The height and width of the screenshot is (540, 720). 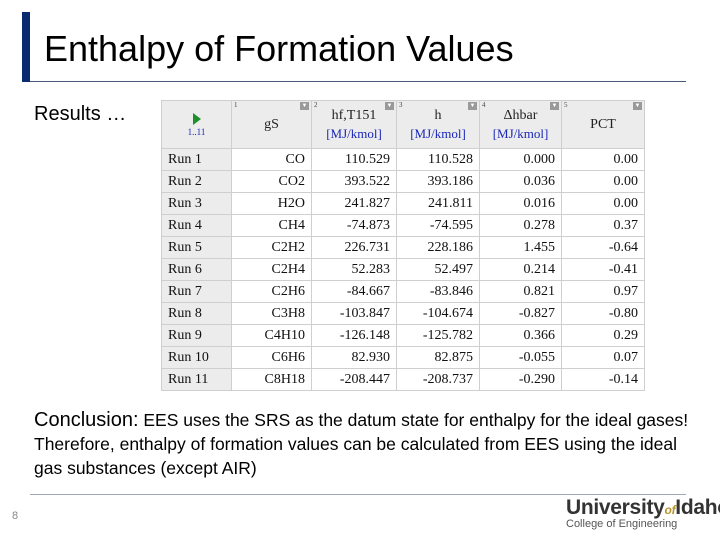 I want to click on cell-h: 110.528, so click(x=438, y=159).